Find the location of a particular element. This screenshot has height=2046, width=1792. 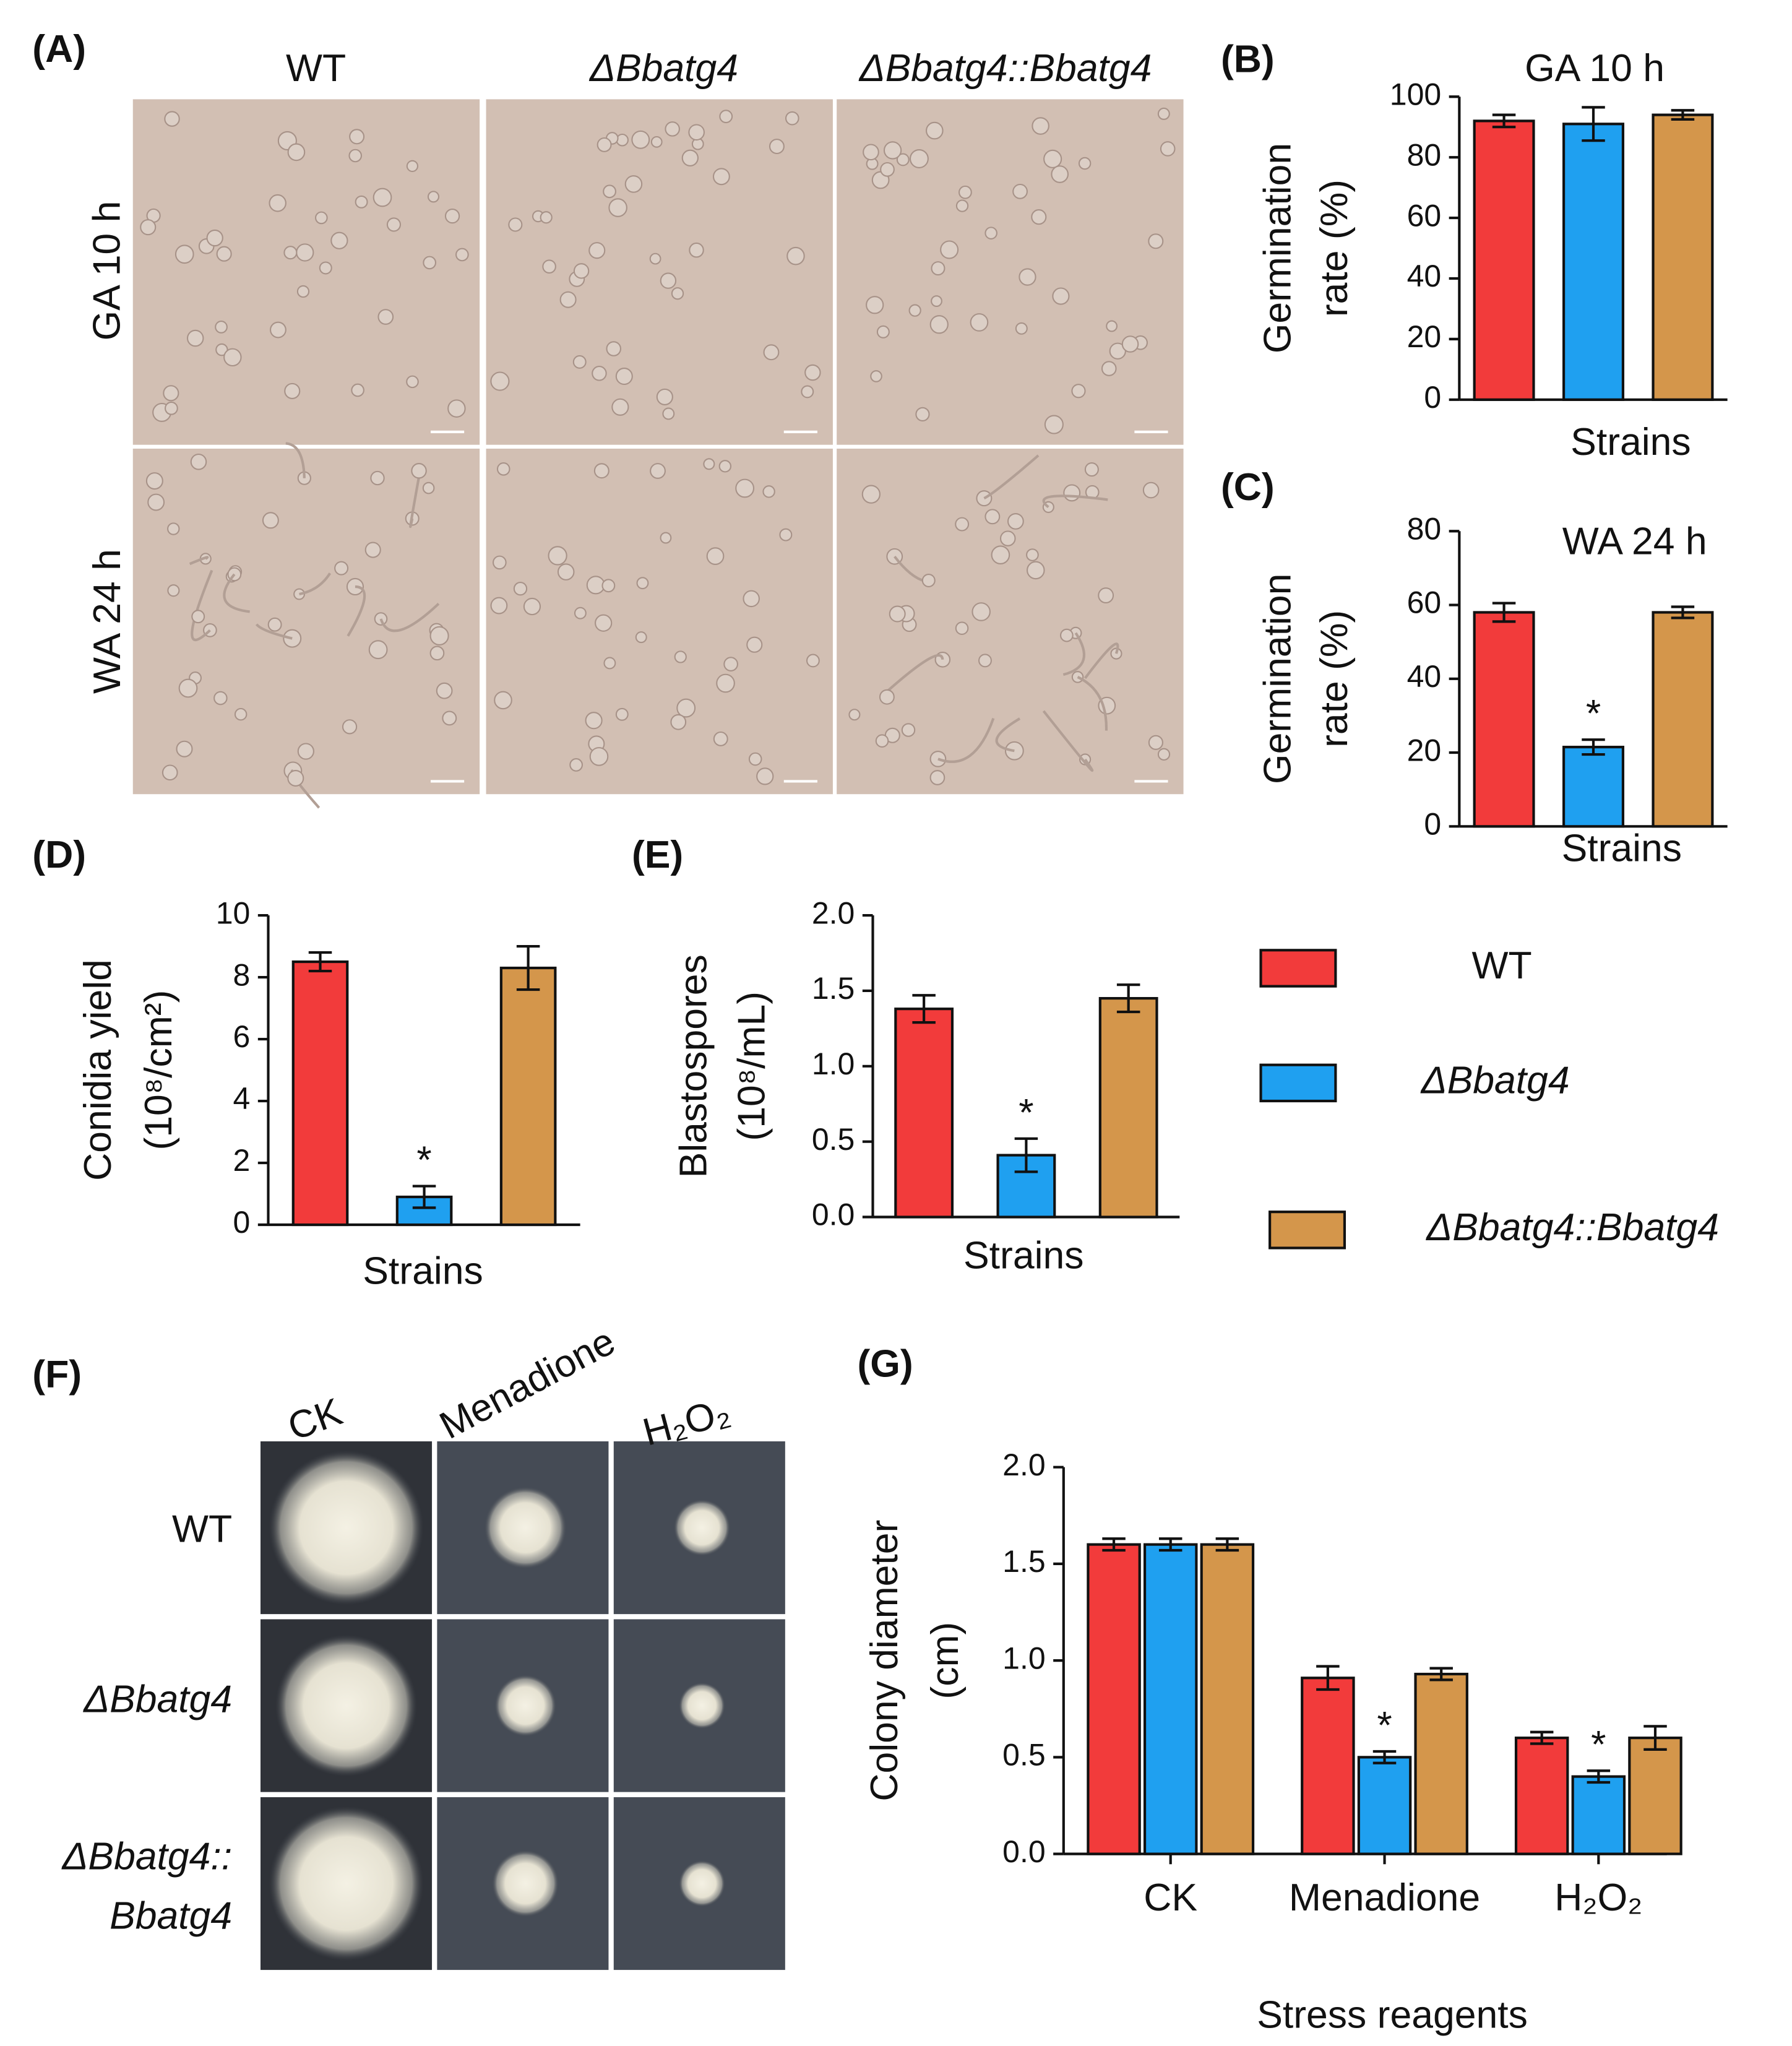

y-tick-label: 80 is located at coordinates (1424, 154).